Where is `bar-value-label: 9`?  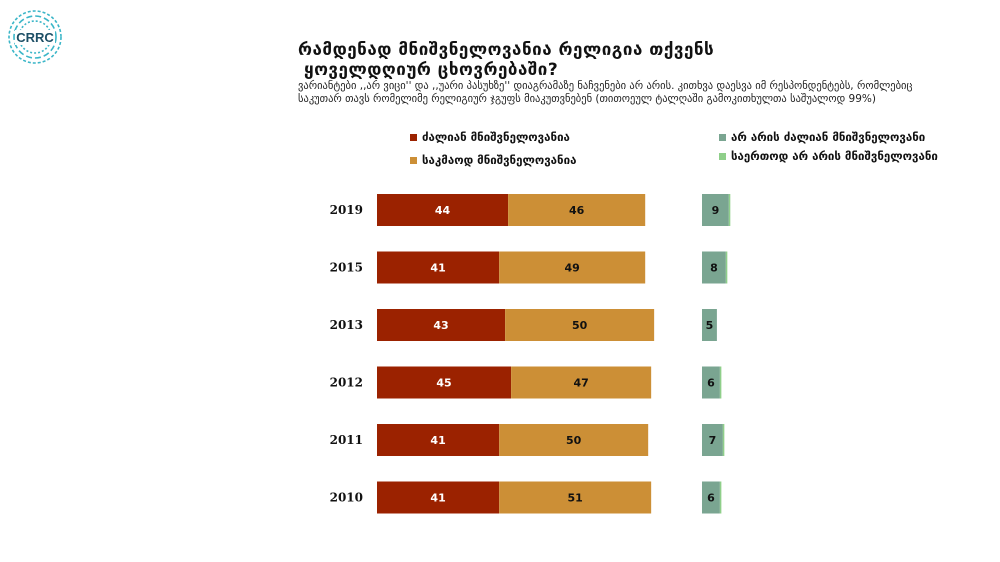 bar-value-label: 9 is located at coordinates (716, 210).